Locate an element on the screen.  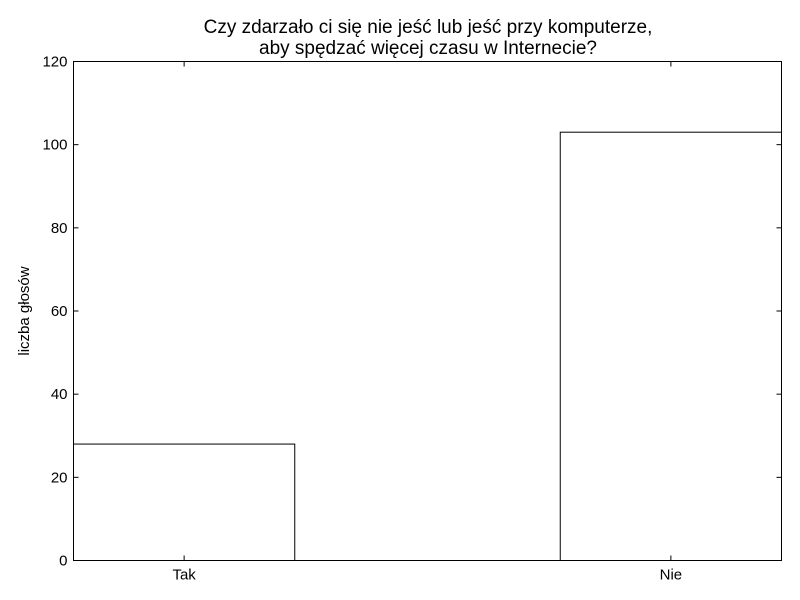
y-tick-label-120: 120 is located at coordinates (54, 62).